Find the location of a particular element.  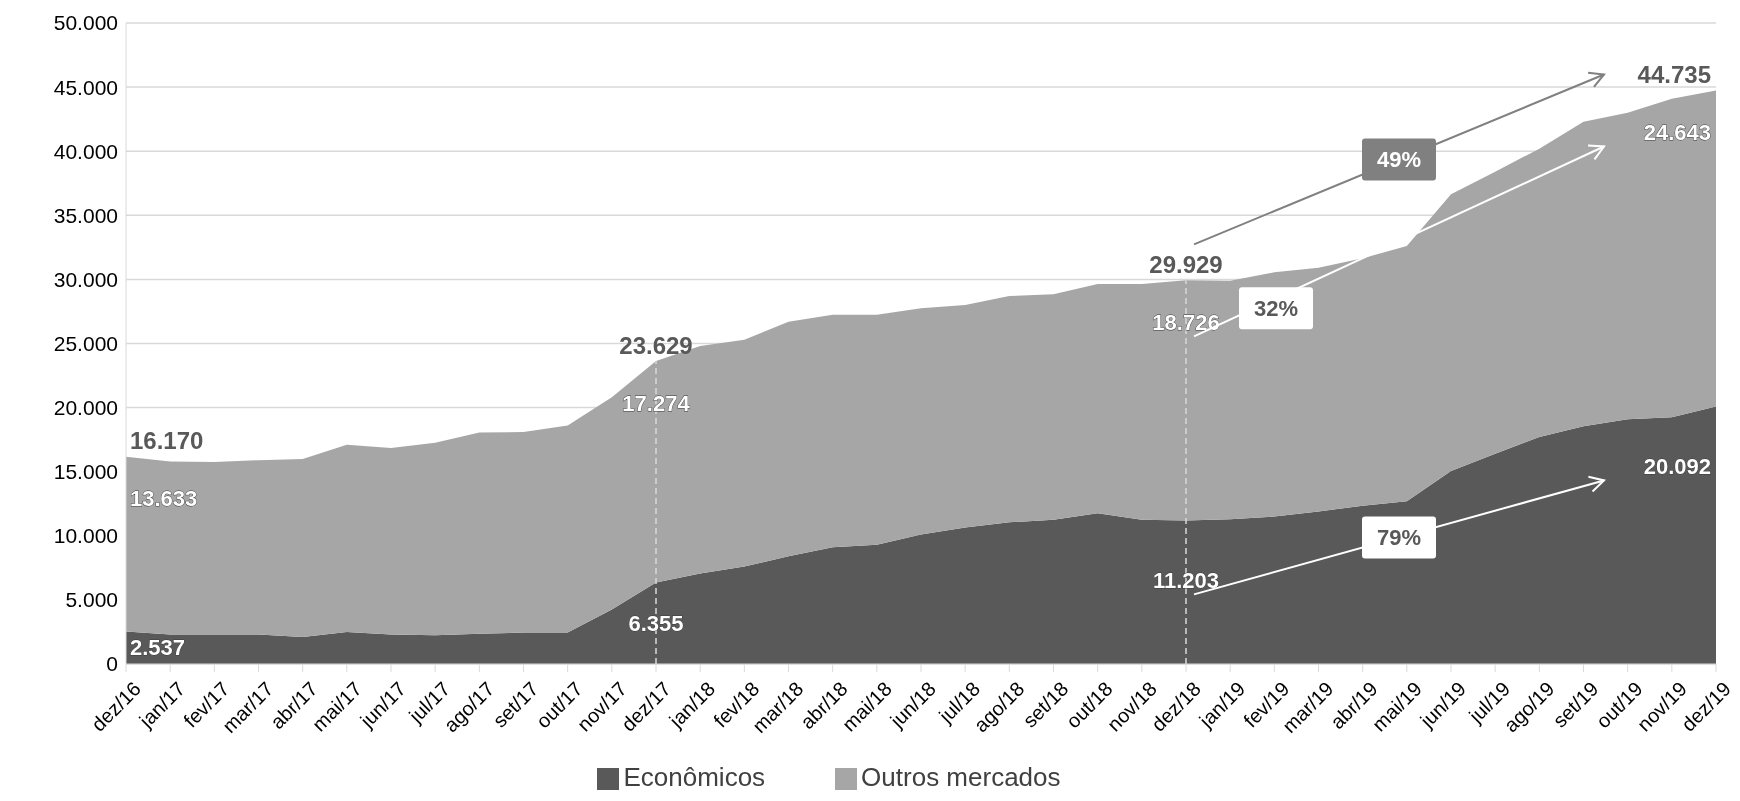

y-tick-label: 25.000 is located at coordinates (85, 343).